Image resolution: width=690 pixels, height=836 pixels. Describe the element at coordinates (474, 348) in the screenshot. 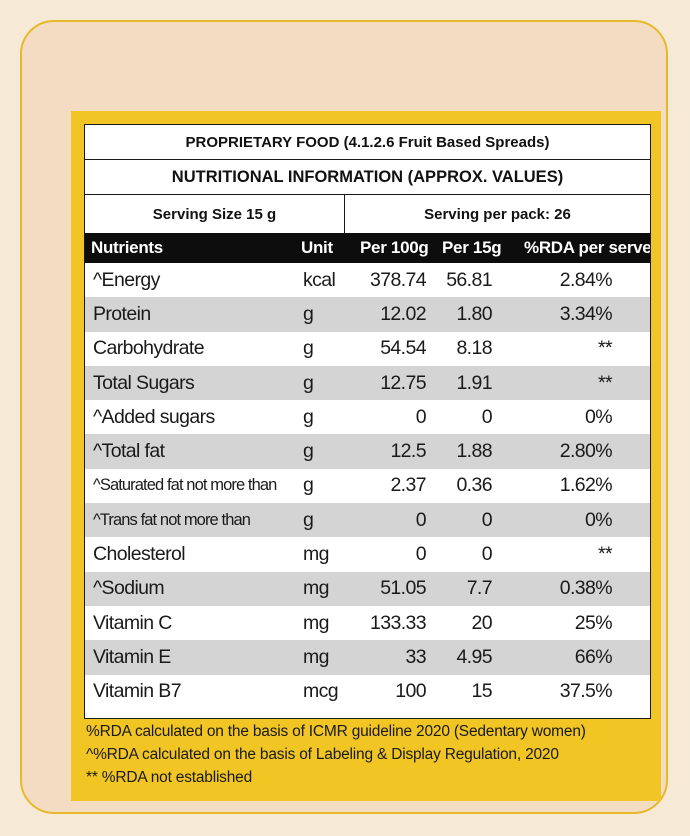

I see `per-15g-value: 8.18` at that location.